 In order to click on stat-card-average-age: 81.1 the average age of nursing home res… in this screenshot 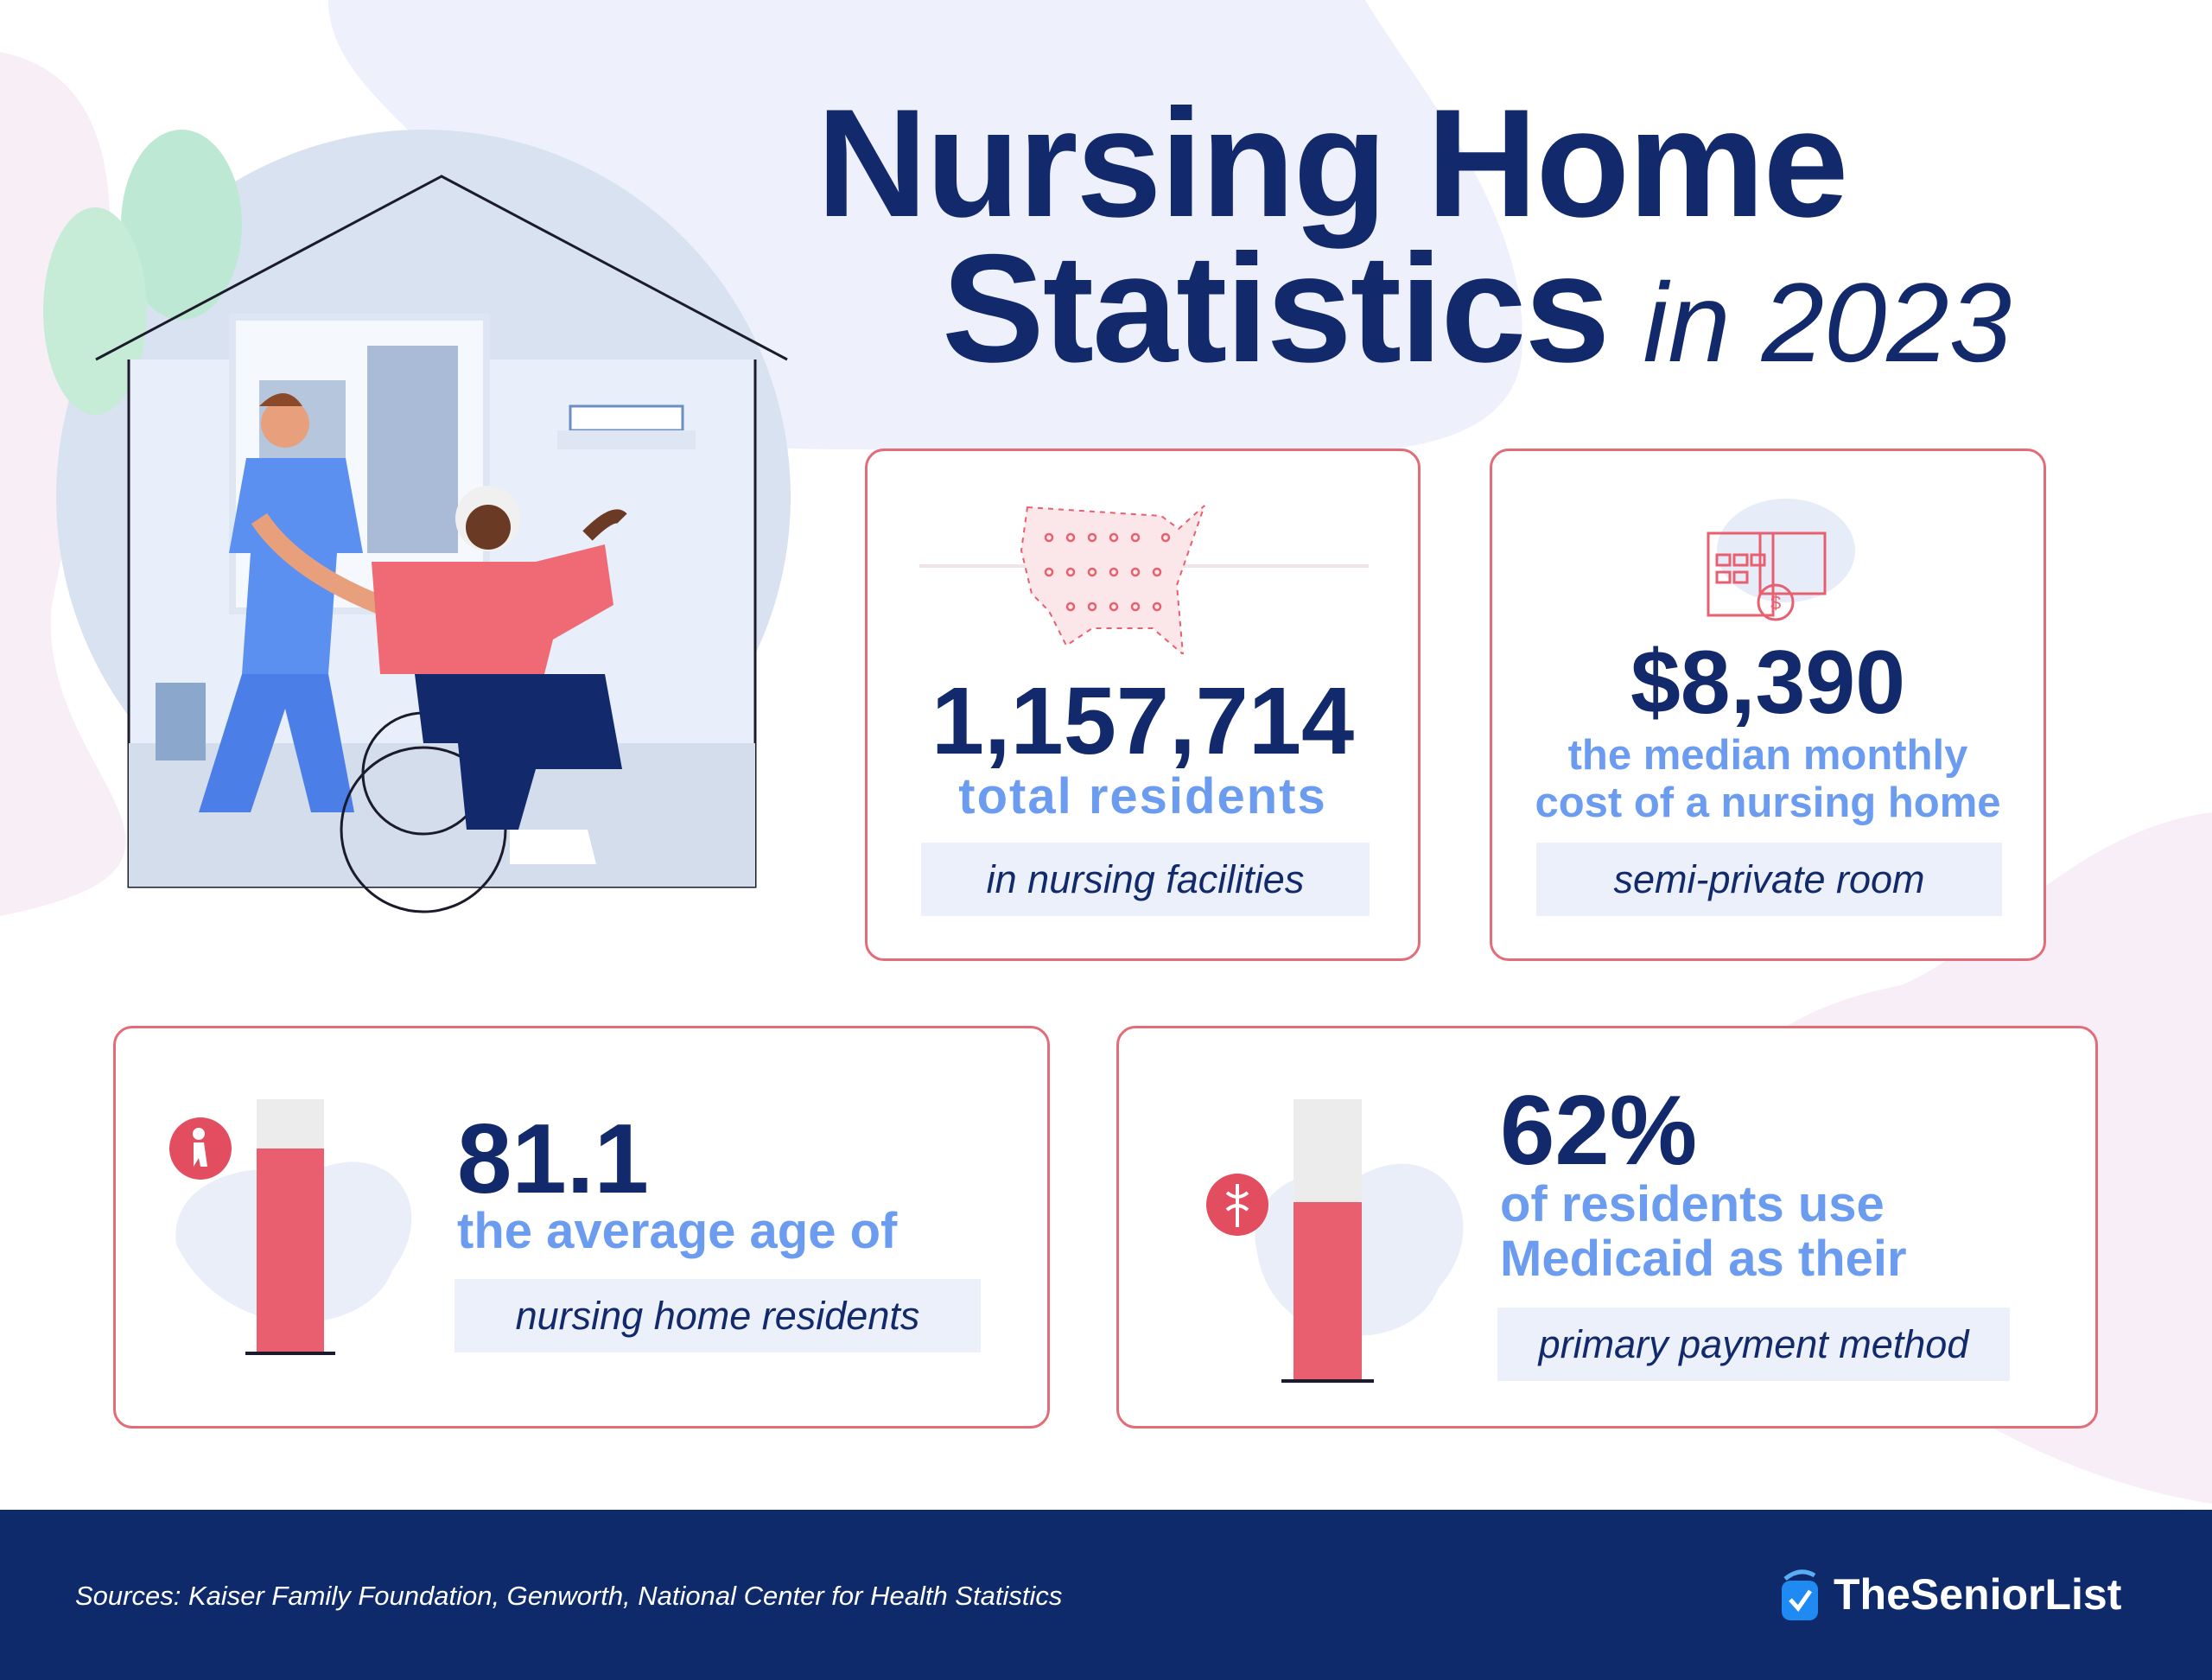, I will do `click(581, 1227)`.